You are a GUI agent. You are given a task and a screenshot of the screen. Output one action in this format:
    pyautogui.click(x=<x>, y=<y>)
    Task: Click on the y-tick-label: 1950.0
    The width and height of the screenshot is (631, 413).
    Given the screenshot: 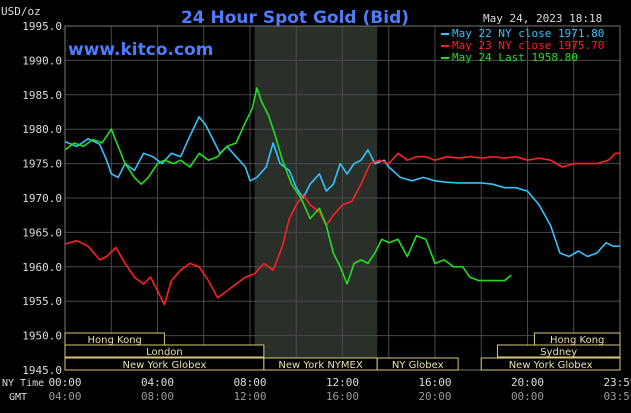 What is the action you would take?
    pyautogui.click(x=42, y=336)
    